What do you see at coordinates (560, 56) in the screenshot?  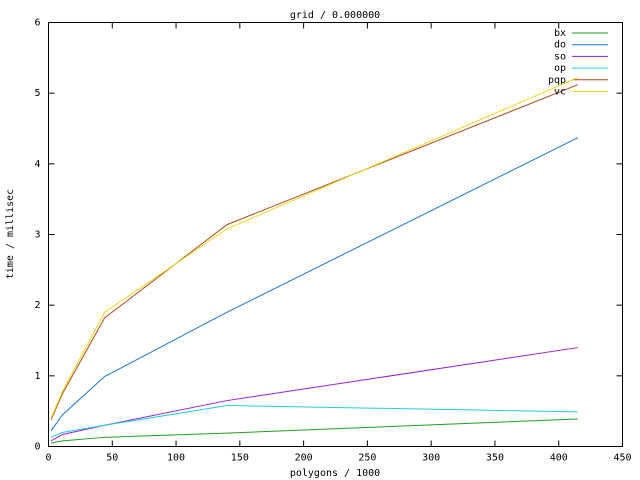 I see `legend-label: so` at bounding box center [560, 56].